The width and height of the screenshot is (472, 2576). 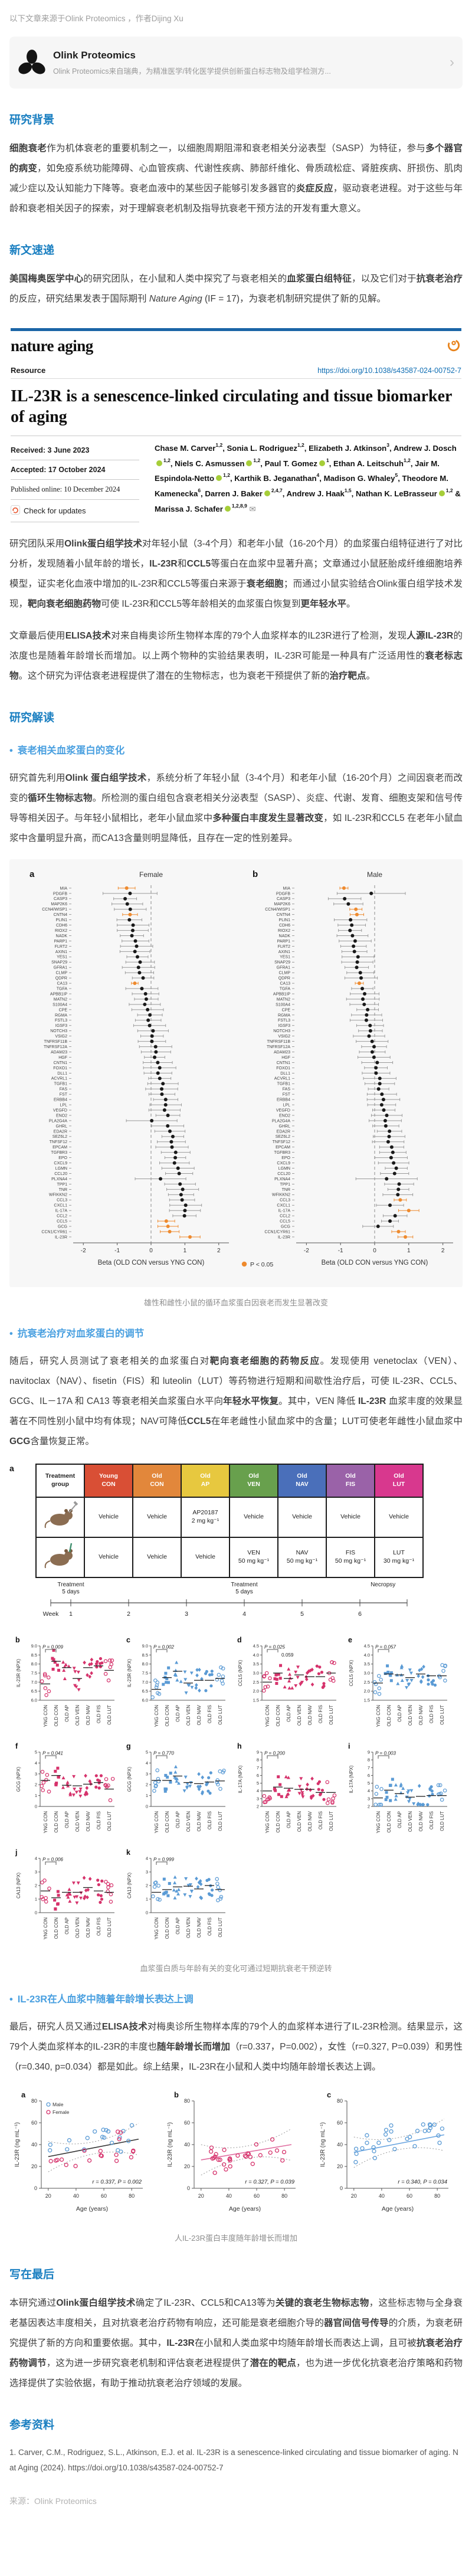 What do you see at coordinates (62, 936) in the screenshot?
I see `svg-text: NADK` at bounding box center [62, 936].